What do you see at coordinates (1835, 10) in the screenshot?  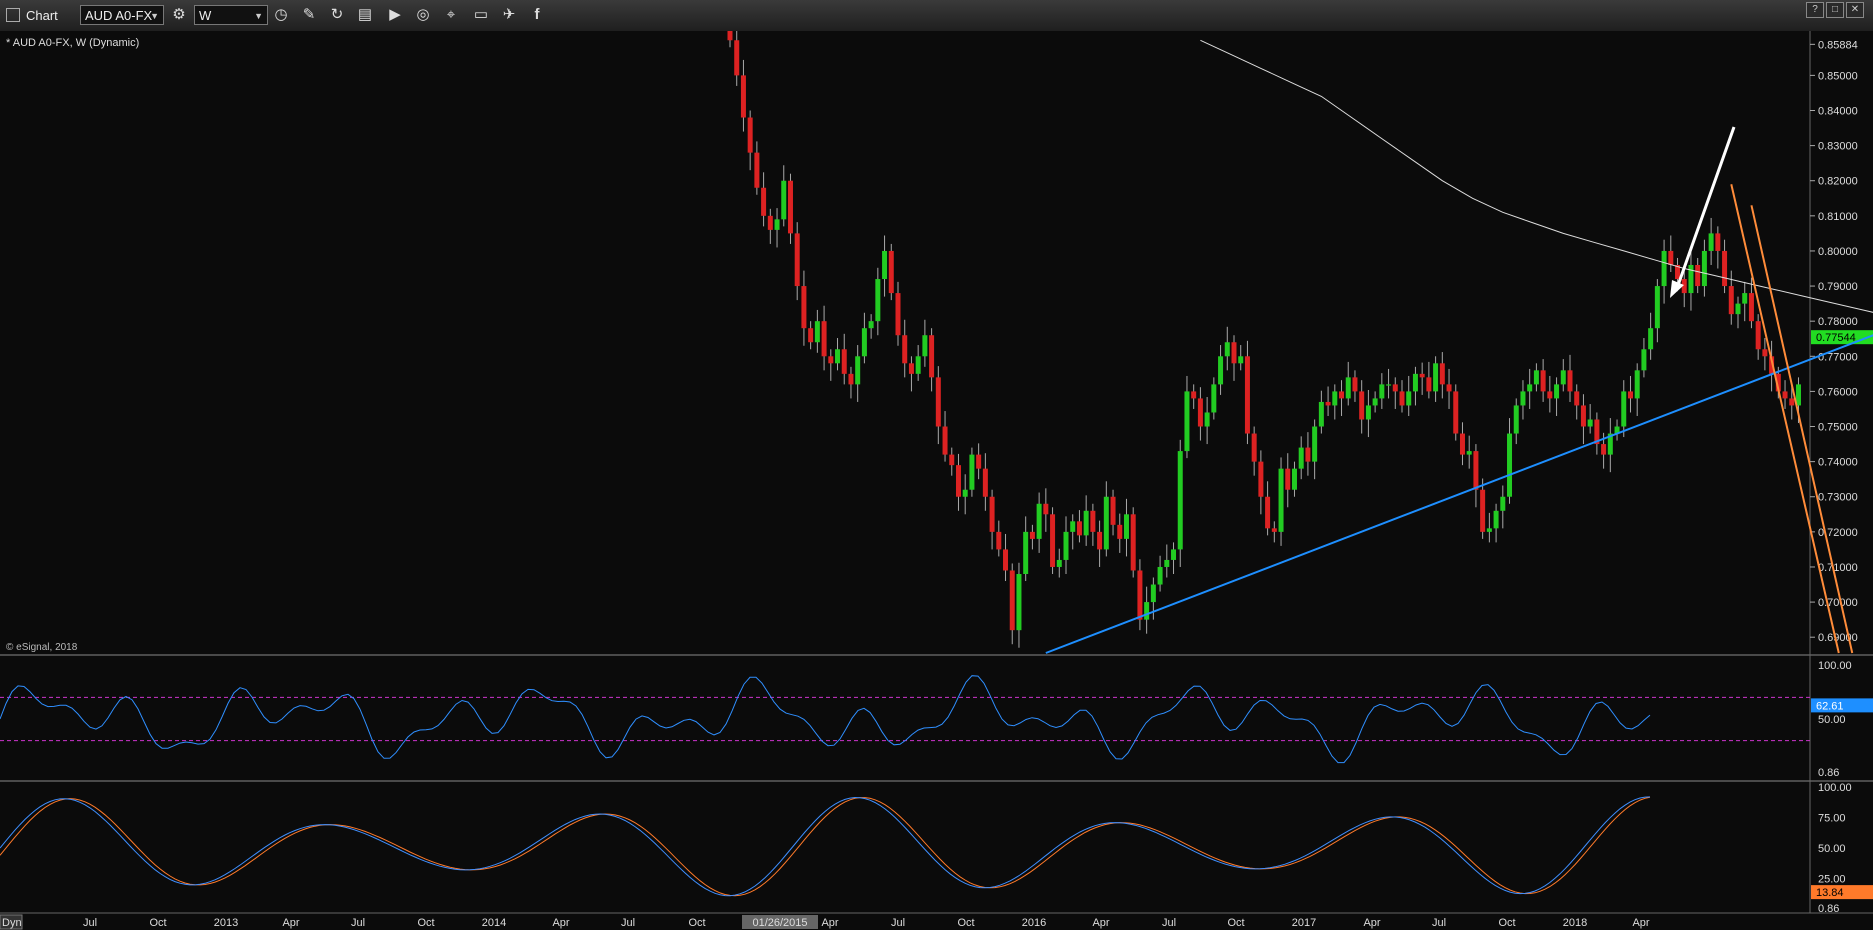 I see `maximize-button: □` at bounding box center [1835, 10].